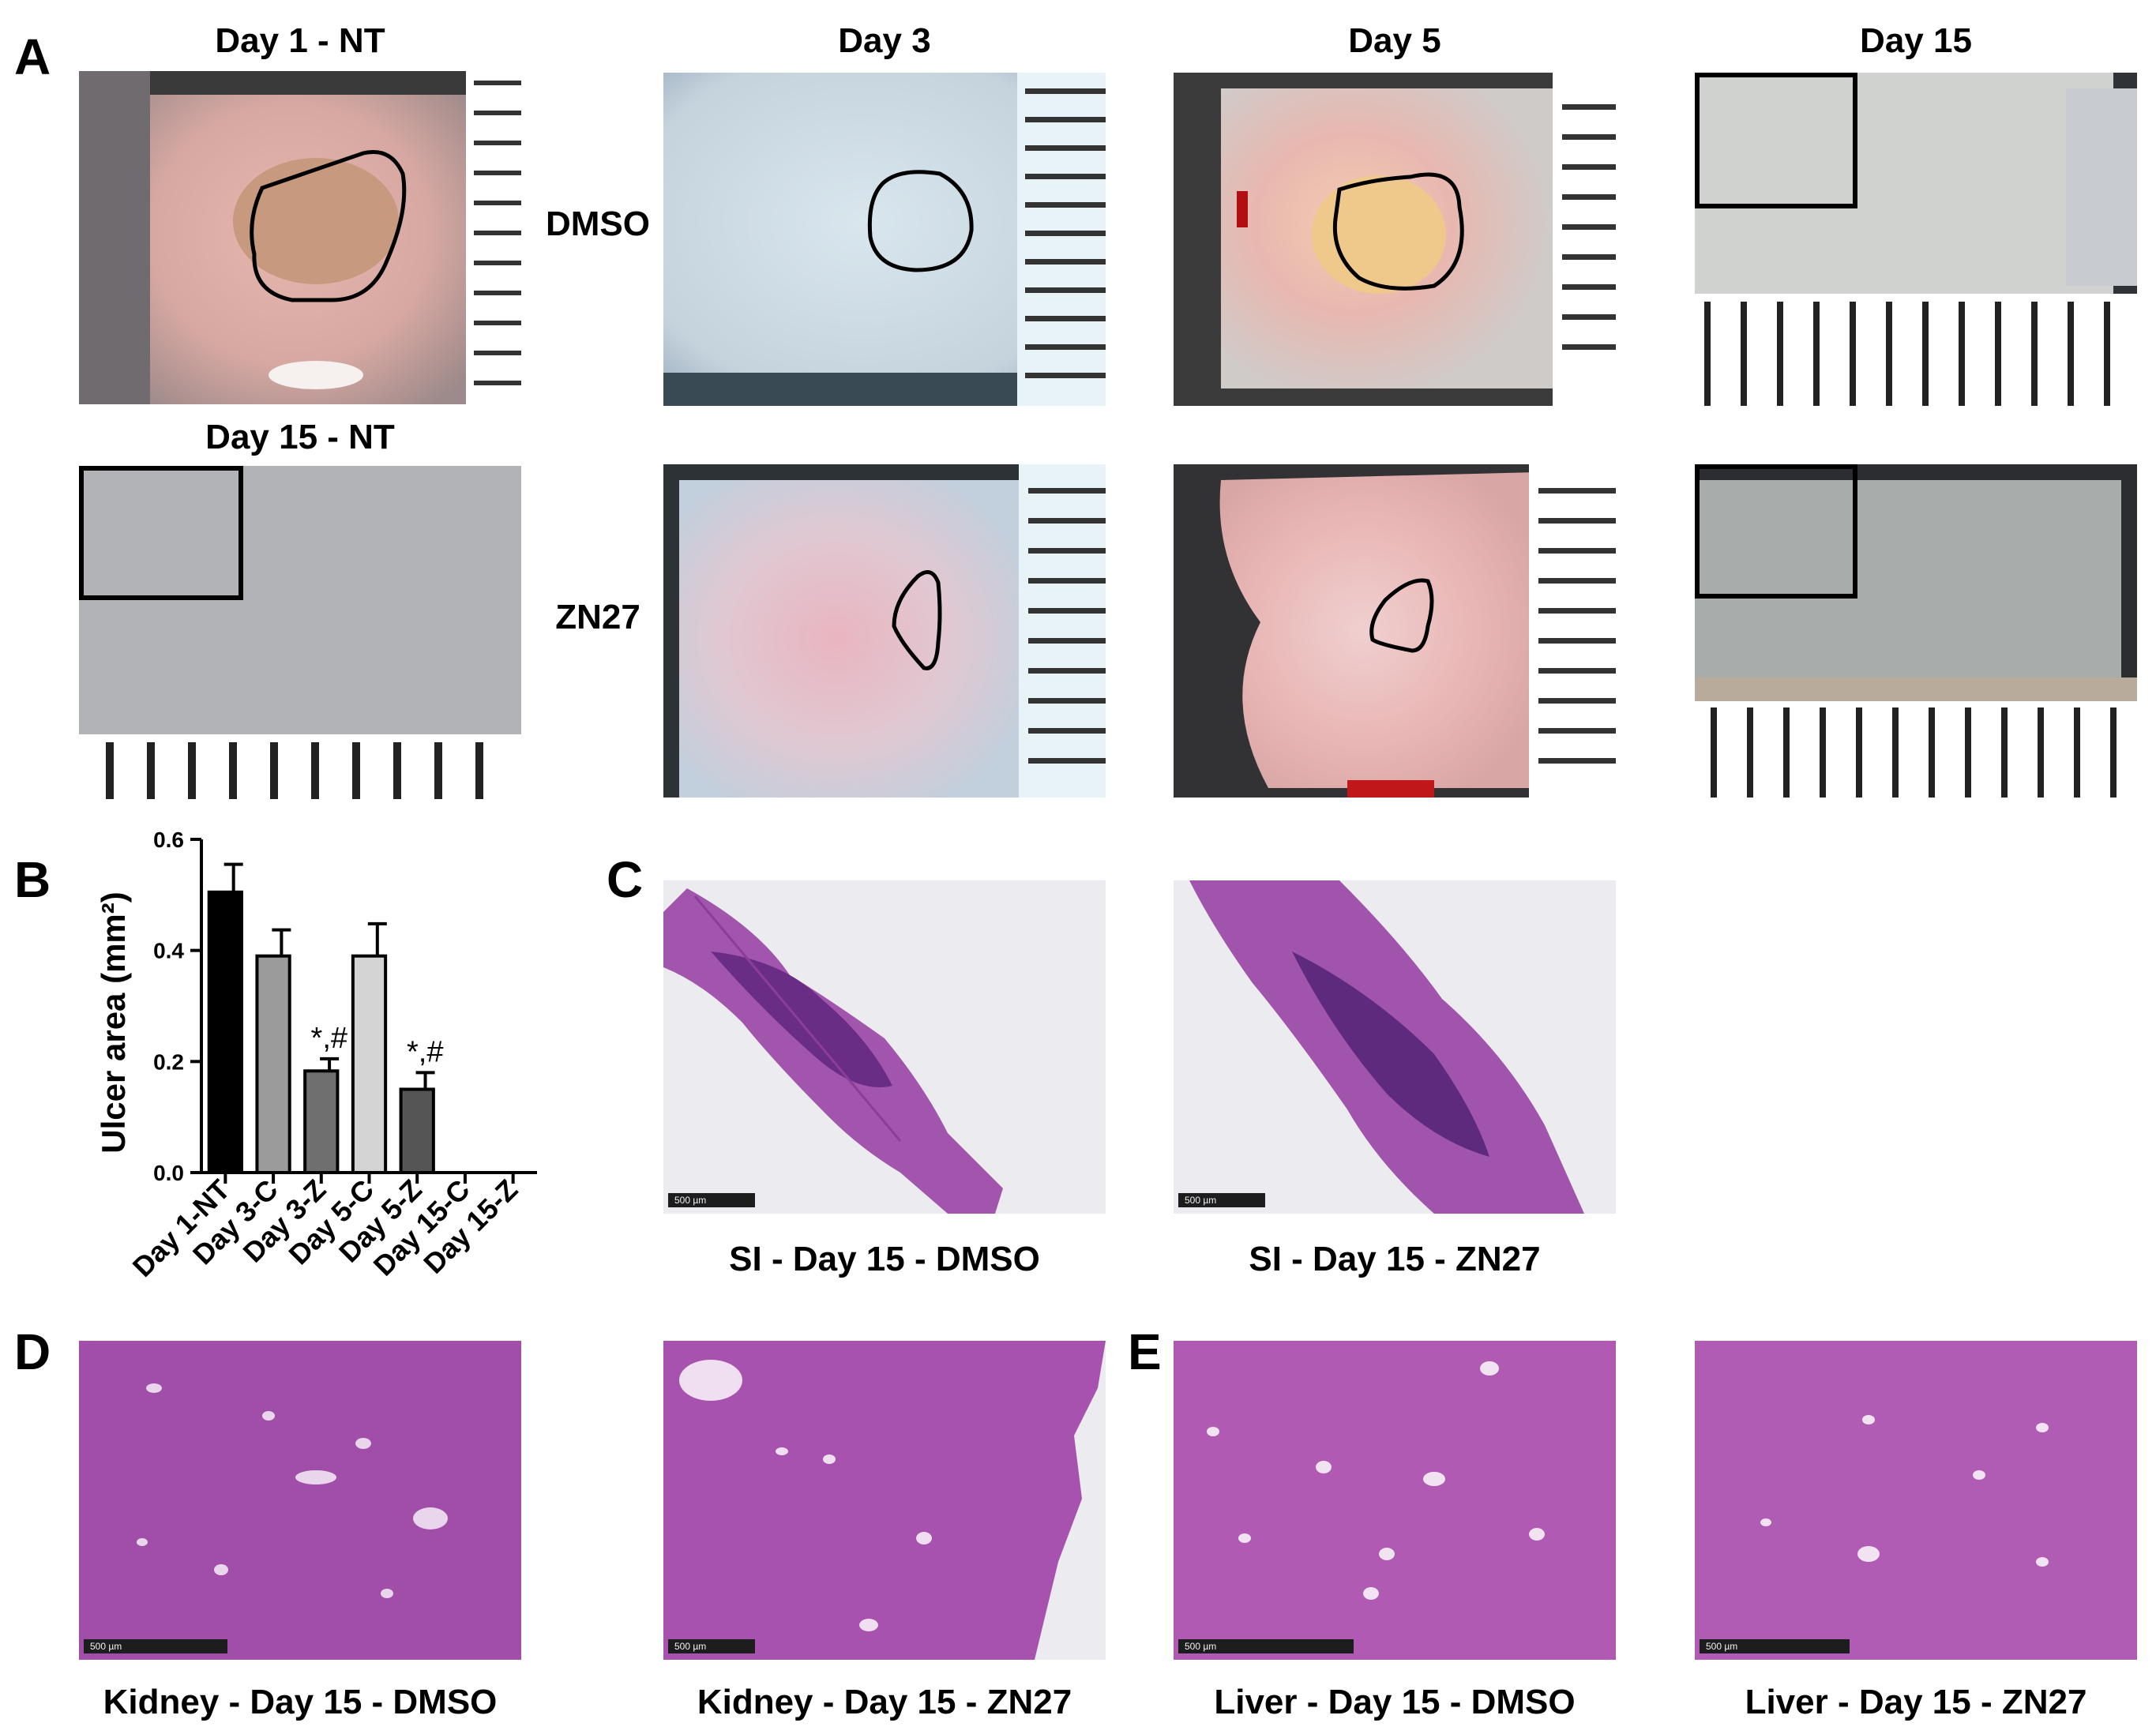  Describe the element at coordinates (168, 951) in the screenshot. I see `y-tick-label: 0.4` at that location.